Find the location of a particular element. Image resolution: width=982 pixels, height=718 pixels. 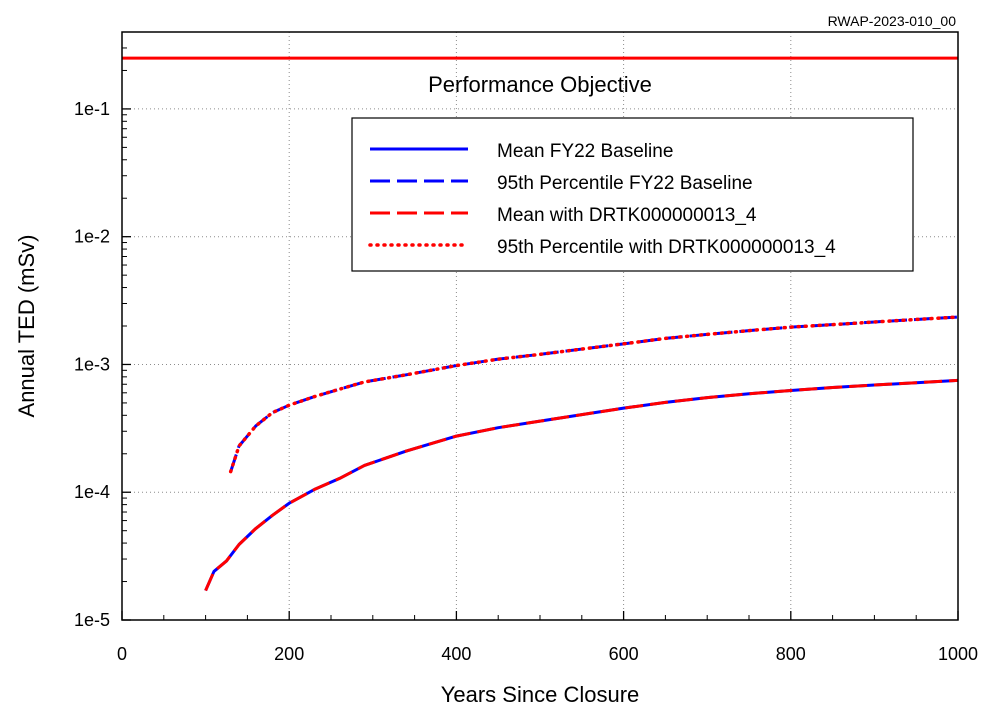

legend-label-2: Mean with DRTK000000013_4 is located at coordinates (627, 215).